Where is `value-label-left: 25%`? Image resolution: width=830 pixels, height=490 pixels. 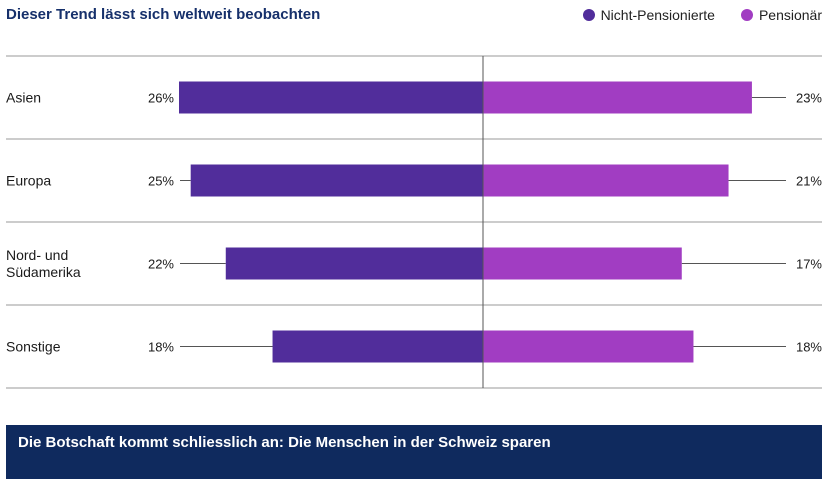
value-label-left: 25% is located at coordinates (161, 181).